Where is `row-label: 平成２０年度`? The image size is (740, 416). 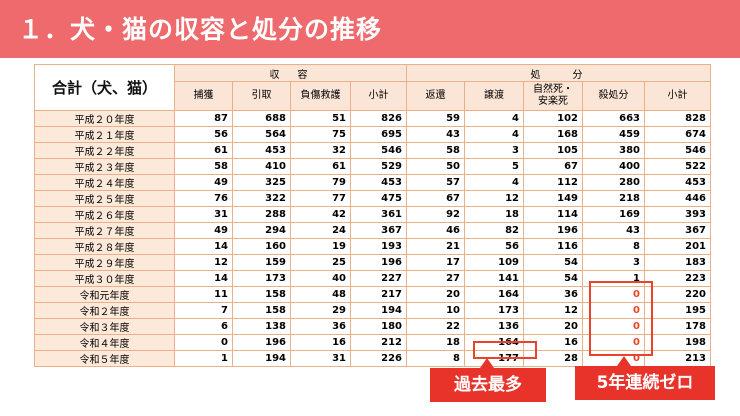 row-label: 平成２０年度 is located at coordinates (104, 118).